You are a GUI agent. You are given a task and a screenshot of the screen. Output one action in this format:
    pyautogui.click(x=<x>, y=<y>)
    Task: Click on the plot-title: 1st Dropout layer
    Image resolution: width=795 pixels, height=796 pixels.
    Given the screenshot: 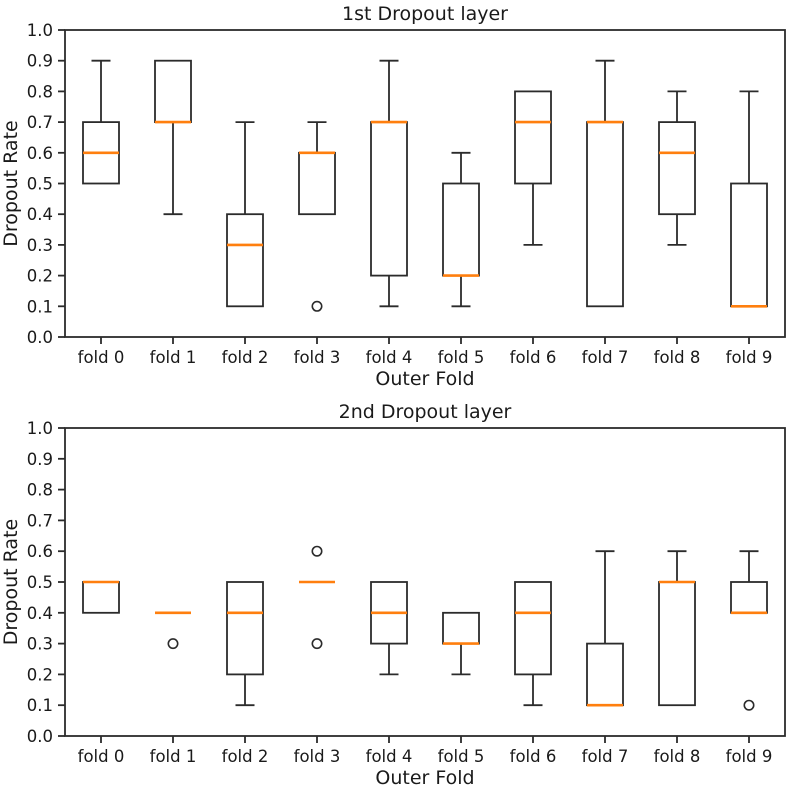 What is the action you would take?
    pyautogui.click(x=425, y=14)
    